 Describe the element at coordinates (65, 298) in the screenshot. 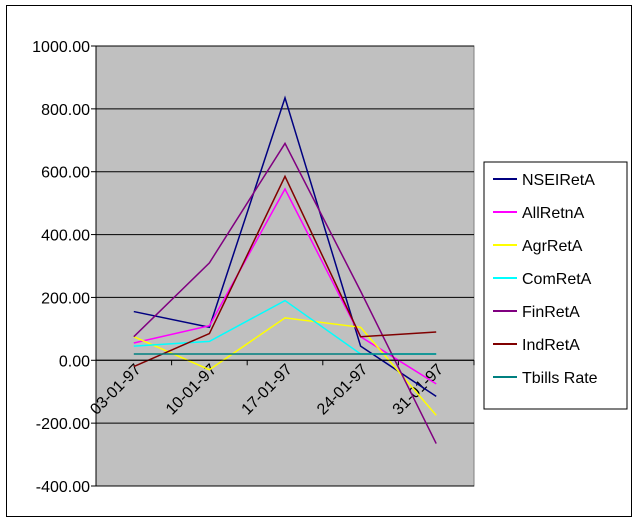

I see `y-tick-label: 200.00` at that location.